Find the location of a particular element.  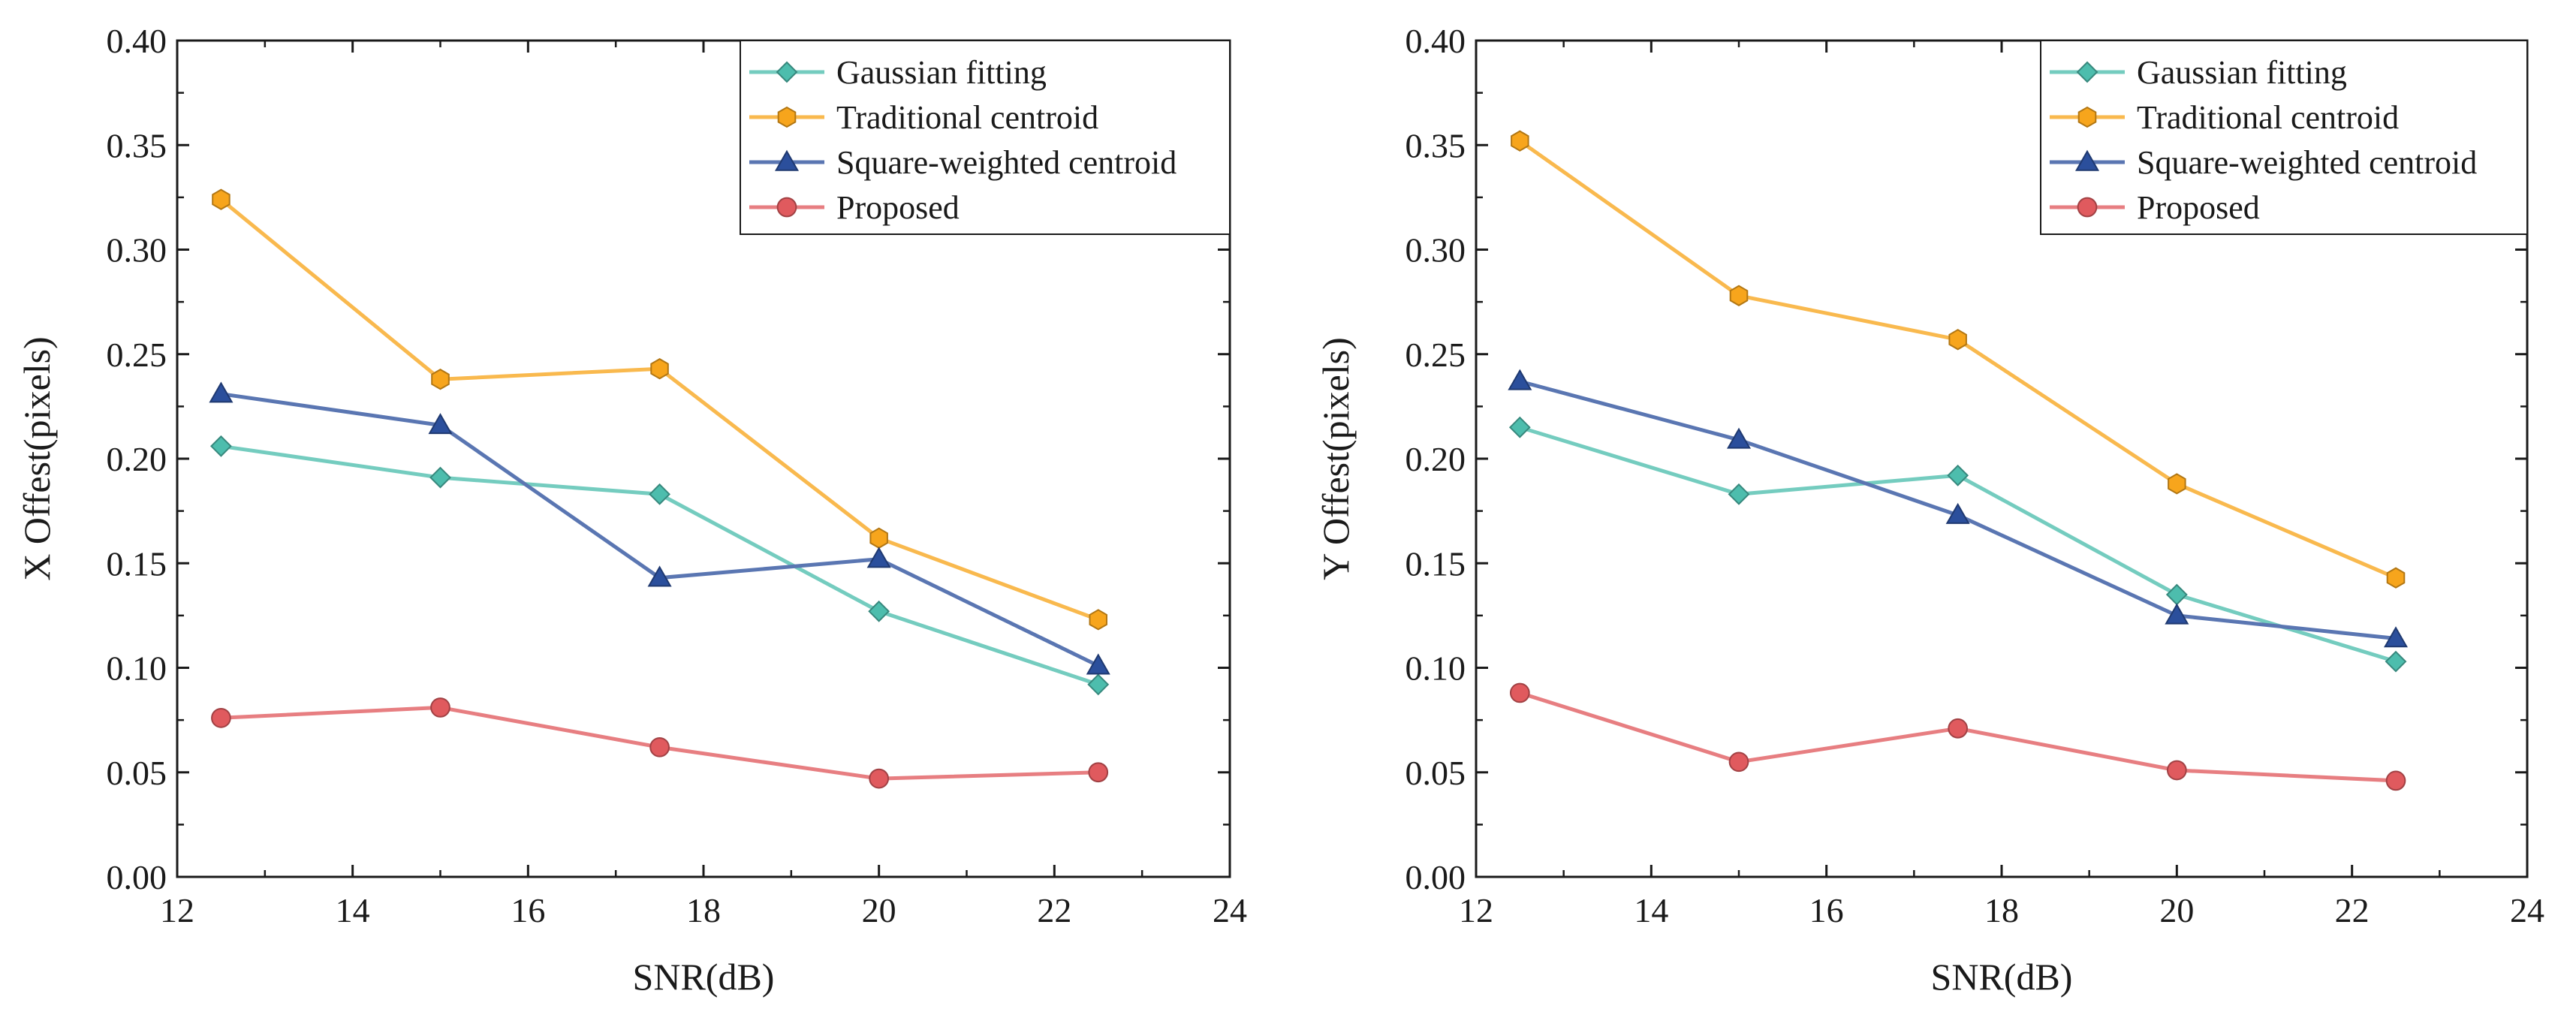

y-axis-label: X Offest(pixels) is located at coordinates (37, 458).